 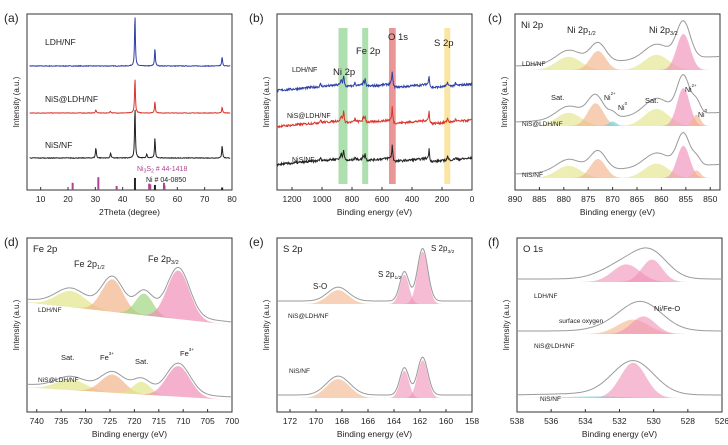 I want to click on x-tick-label-b: 0, so click(x=472, y=199).